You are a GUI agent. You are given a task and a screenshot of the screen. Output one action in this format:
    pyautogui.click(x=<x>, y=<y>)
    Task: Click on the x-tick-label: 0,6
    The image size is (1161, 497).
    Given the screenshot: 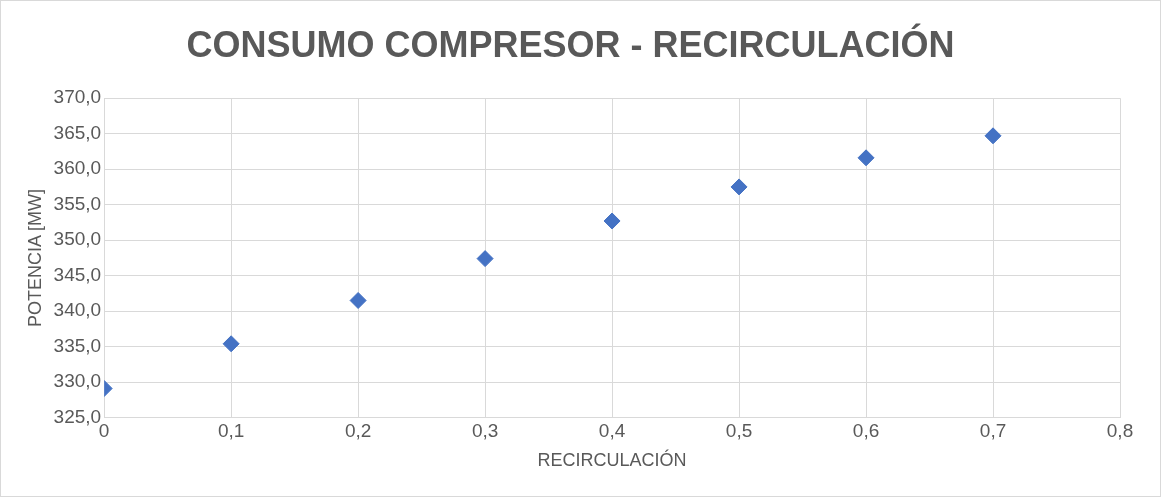 What is the action you would take?
    pyautogui.click(x=866, y=431)
    